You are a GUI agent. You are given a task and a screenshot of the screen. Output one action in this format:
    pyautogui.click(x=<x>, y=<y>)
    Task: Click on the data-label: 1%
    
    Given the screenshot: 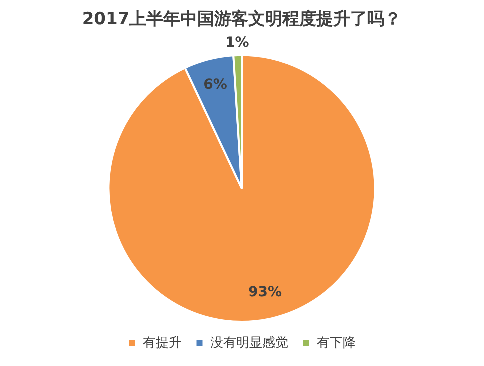 What is the action you would take?
    pyautogui.click(x=238, y=43)
    